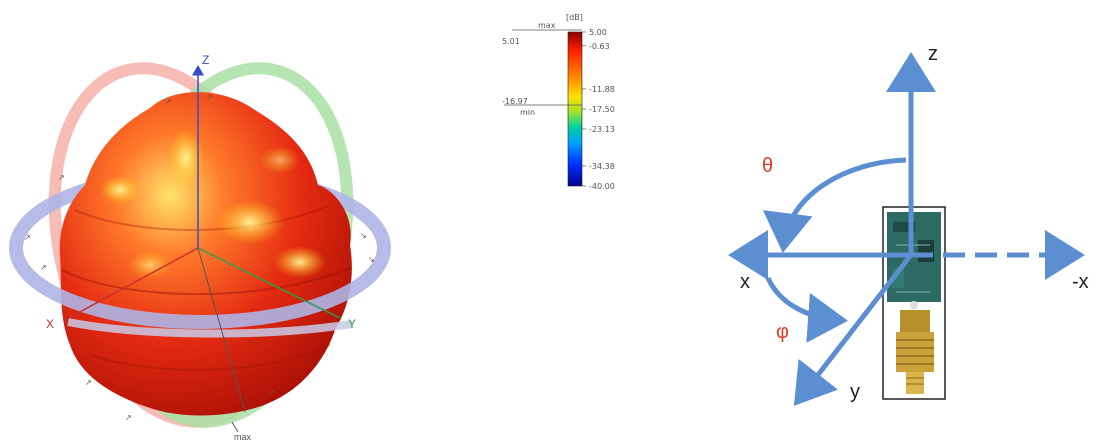 This screenshot has height=446, width=1099. Describe the element at coordinates (602, 129) in the screenshot. I see `colorbar-tick-label: -23.13` at that location.